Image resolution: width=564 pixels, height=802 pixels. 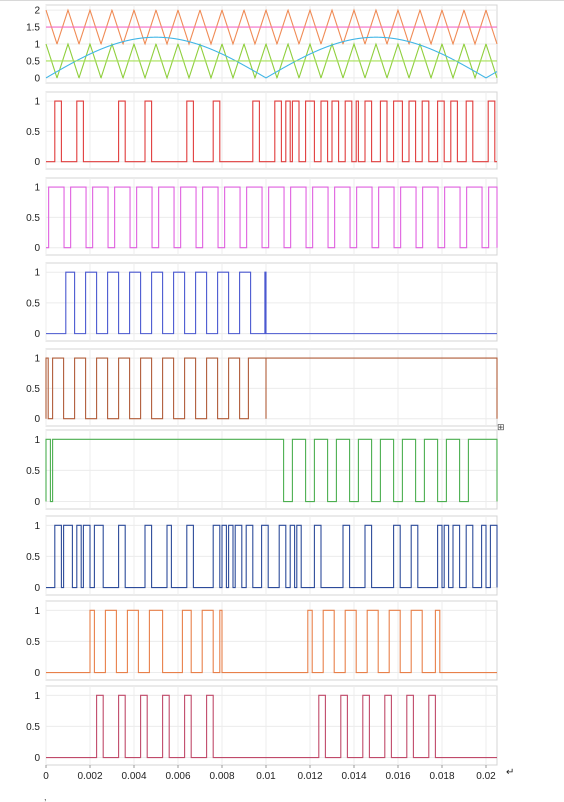 What do you see at coordinates (486, 776) in the screenshot?
I see `x-tick-label: 0.02` at bounding box center [486, 776].